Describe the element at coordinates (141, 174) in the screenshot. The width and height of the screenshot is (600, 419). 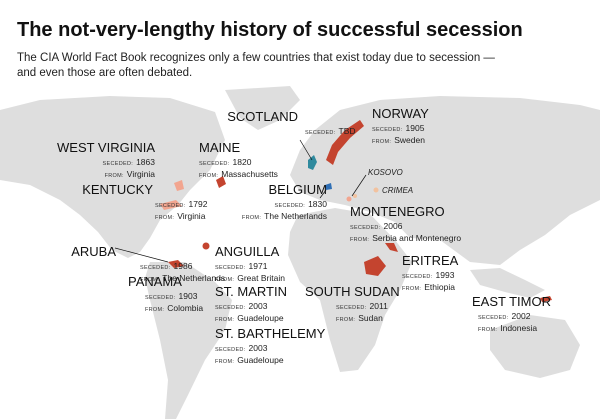
I see `from-value: Virginia` at that location.